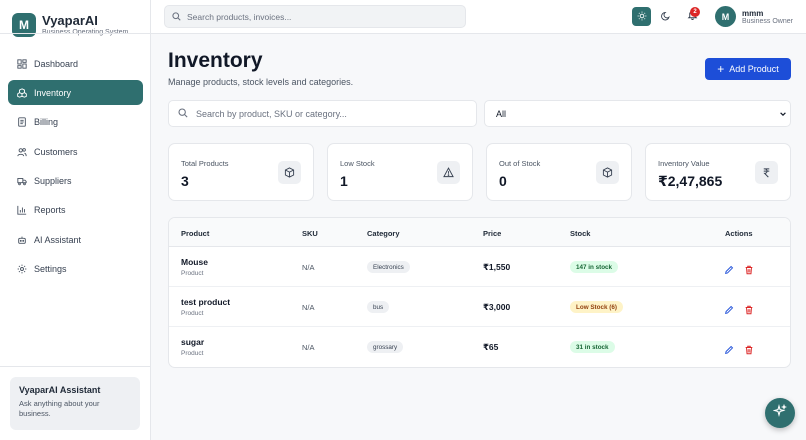 This screenshot has height=440, width=806. Describe the element at coordinates (192, 273) in the screenshot. I see `product-type: Product` at that location.